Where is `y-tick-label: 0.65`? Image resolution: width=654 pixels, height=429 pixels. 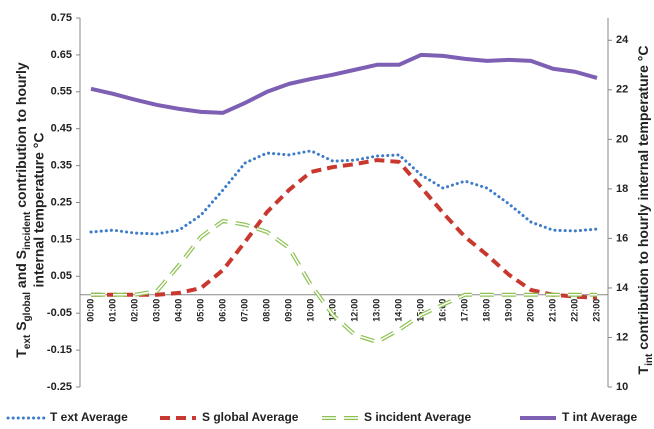
y-tick-label: 0.65 is located at coordinates (61, 55).